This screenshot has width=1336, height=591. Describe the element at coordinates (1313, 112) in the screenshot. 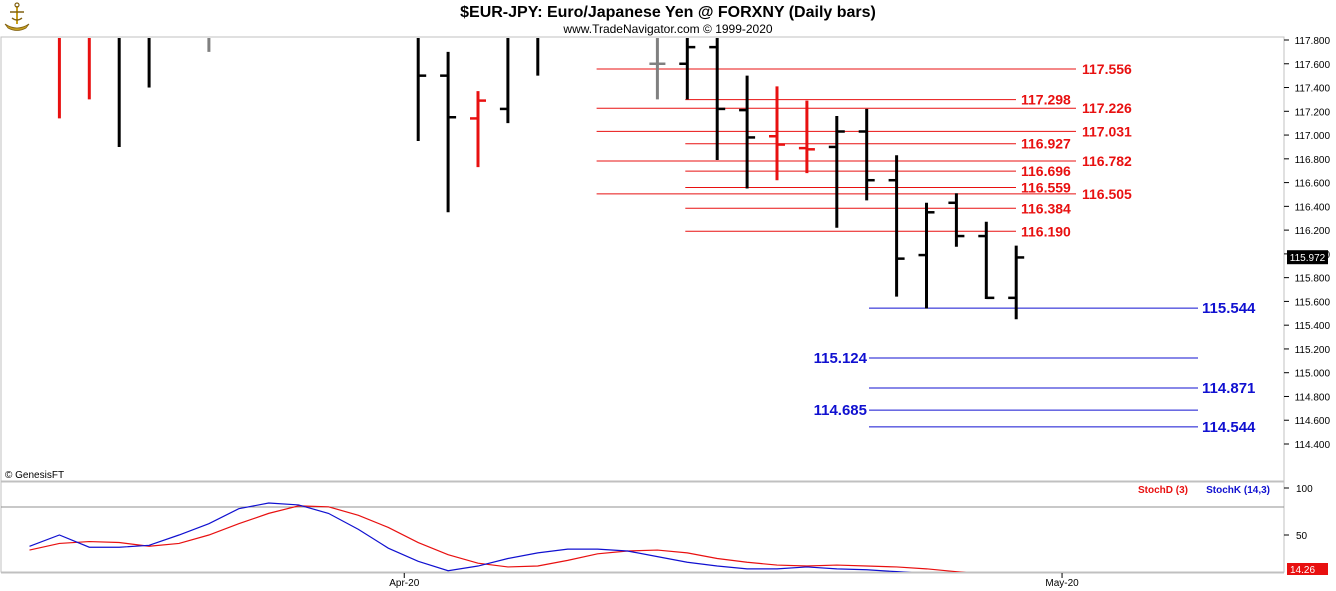

I see `price-axis-label: 117.200` at that location.